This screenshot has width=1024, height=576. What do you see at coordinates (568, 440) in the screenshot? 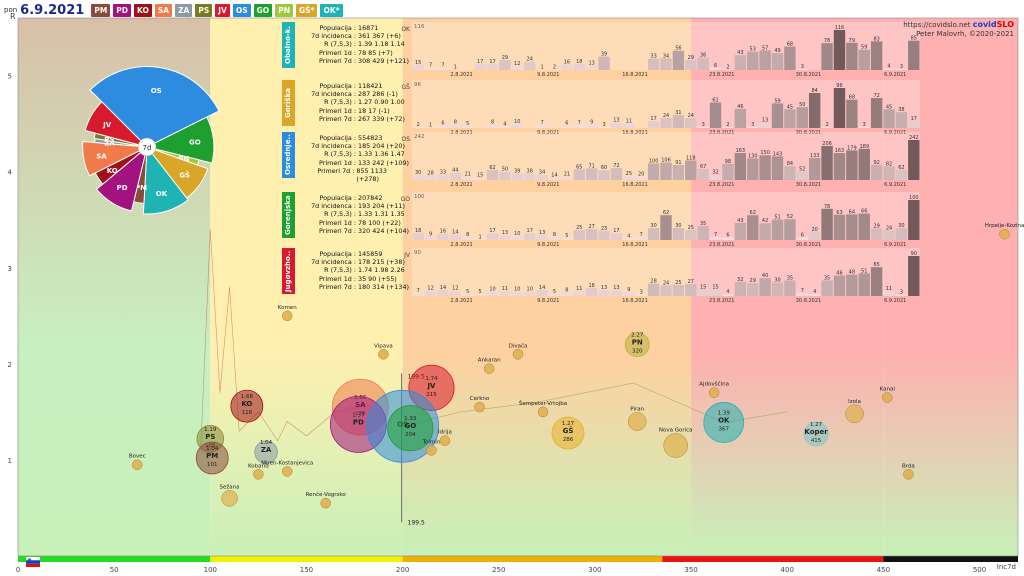
I see `bubble-inc-10: 286` at bounding box center [568, 440].